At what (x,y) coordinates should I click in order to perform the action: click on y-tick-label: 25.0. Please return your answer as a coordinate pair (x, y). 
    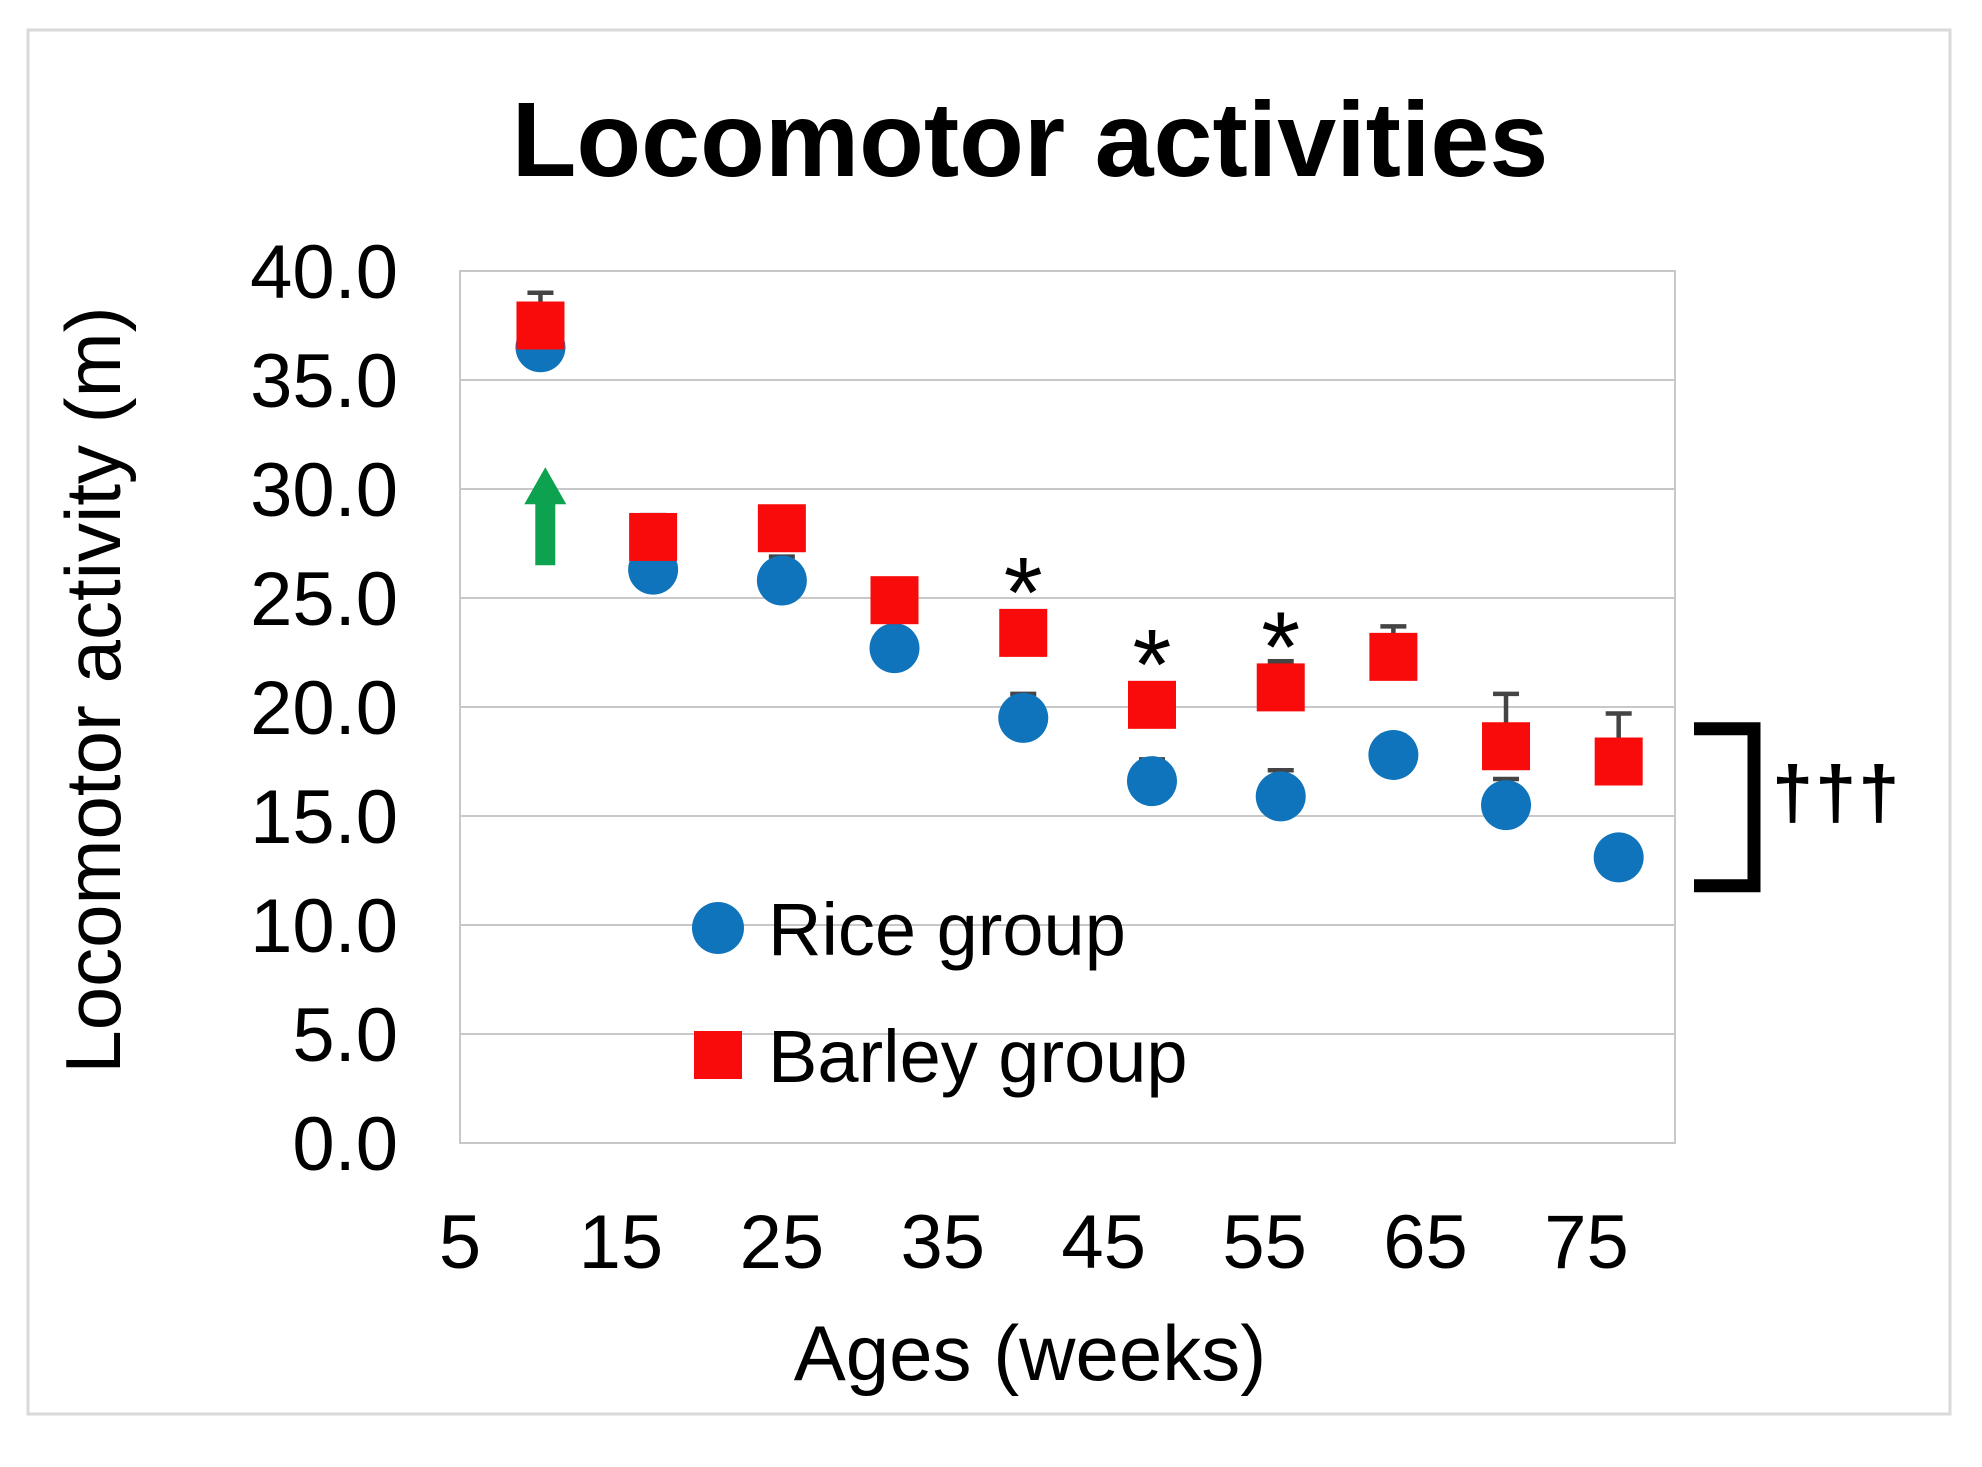
    Looking at the image, I should click on (324, 599).